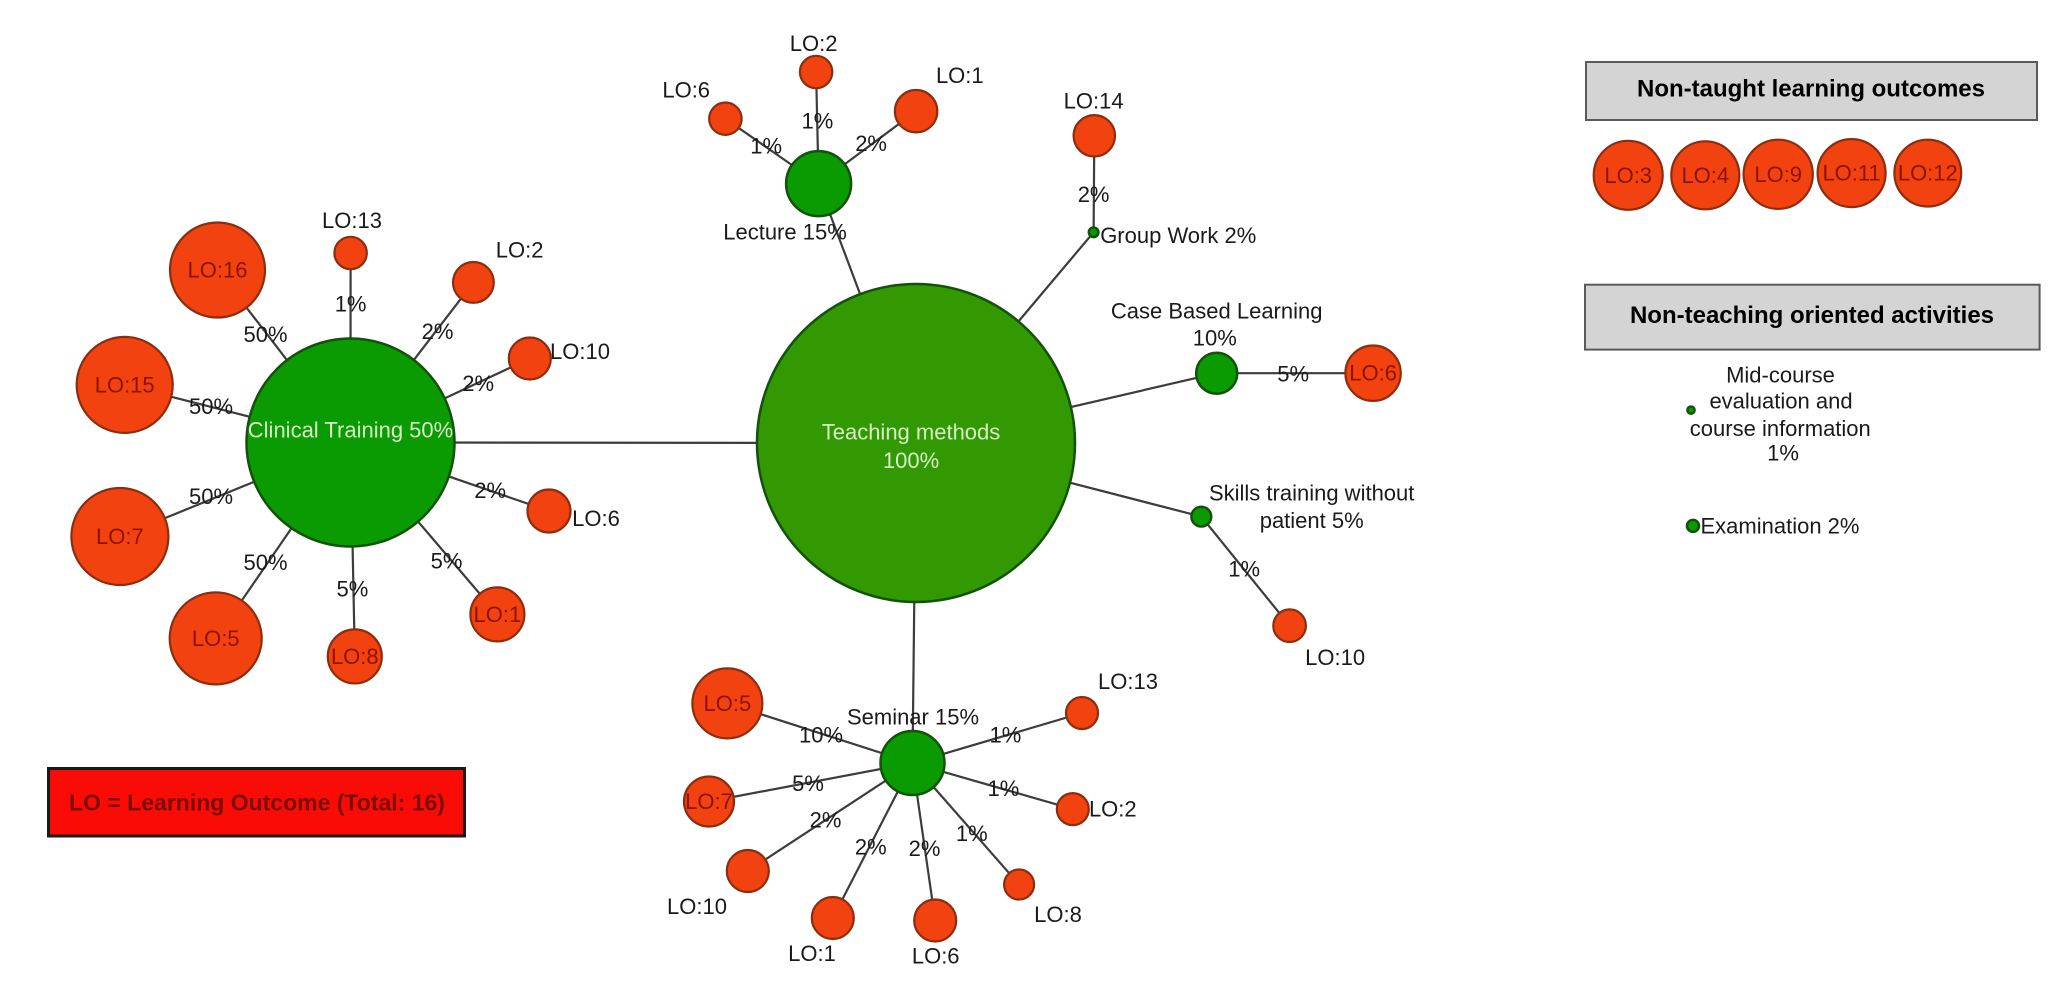 The image size is (2059, 1001). I want to click on svg-text: LO:4, so click(1705, 175).